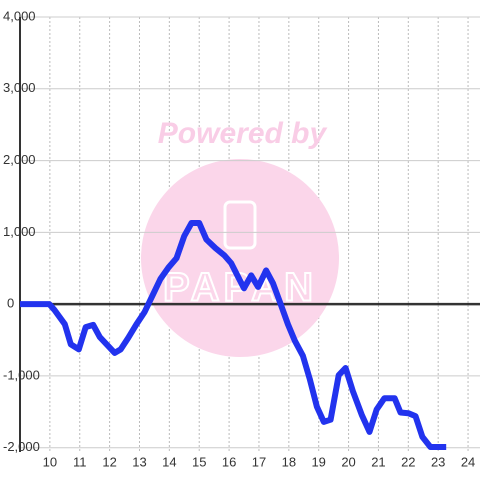 The height and width of the screenshot is (480, 480). I want to click on x-tick-label: 17, so click(259, 461).